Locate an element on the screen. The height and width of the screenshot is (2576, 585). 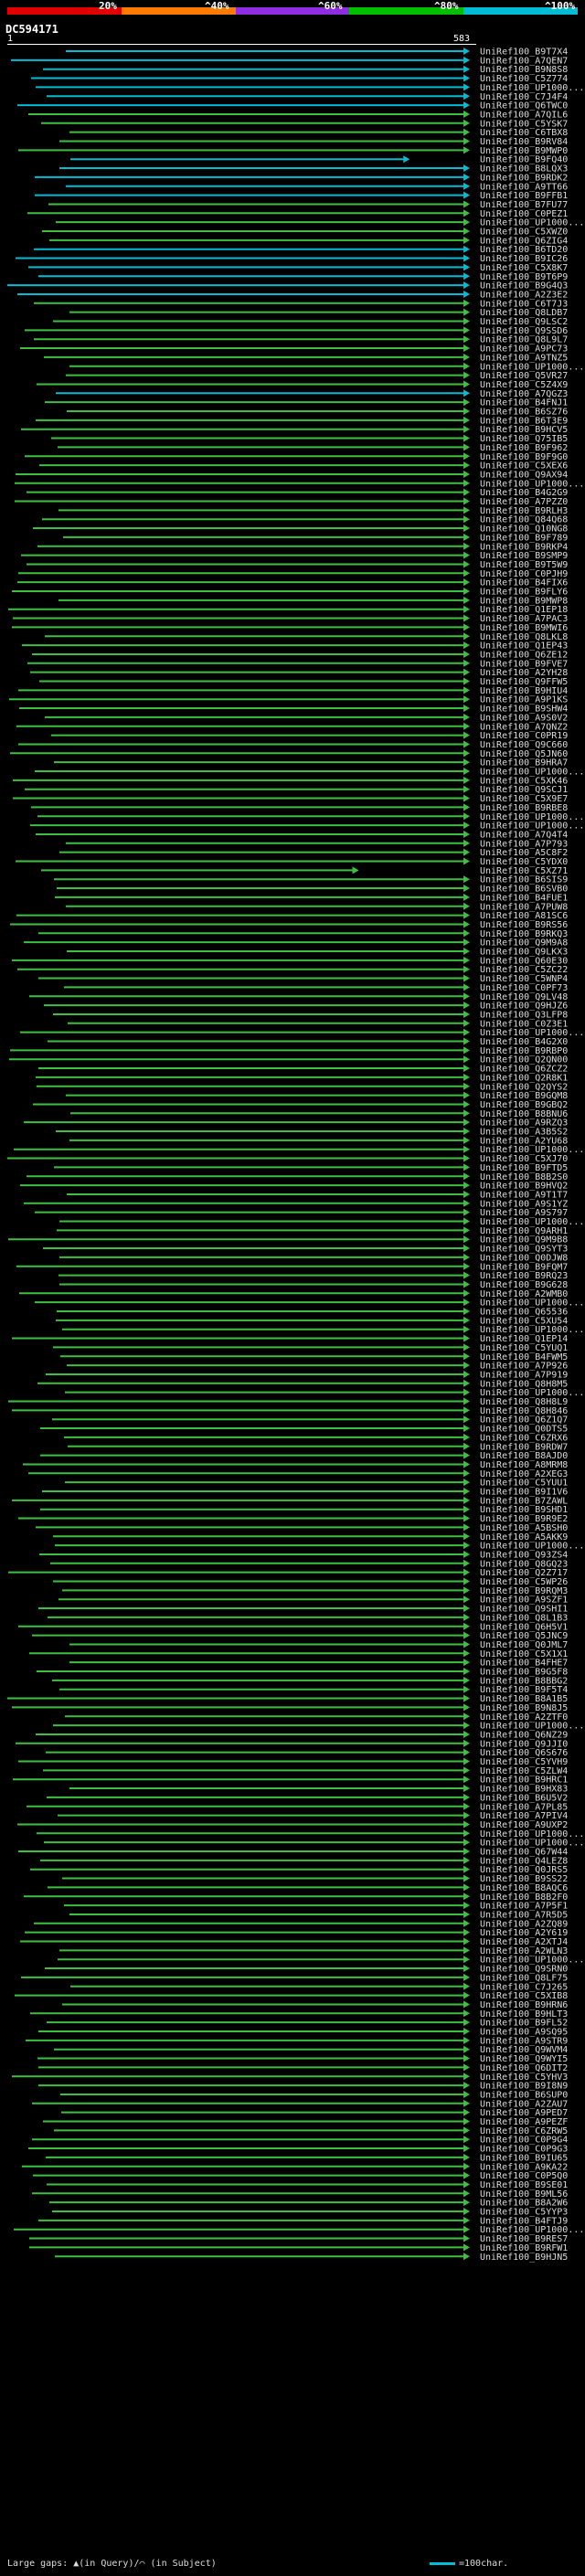
hit-label: UniRef100_Q0JRS5 is located at coordinates (524, 1870).